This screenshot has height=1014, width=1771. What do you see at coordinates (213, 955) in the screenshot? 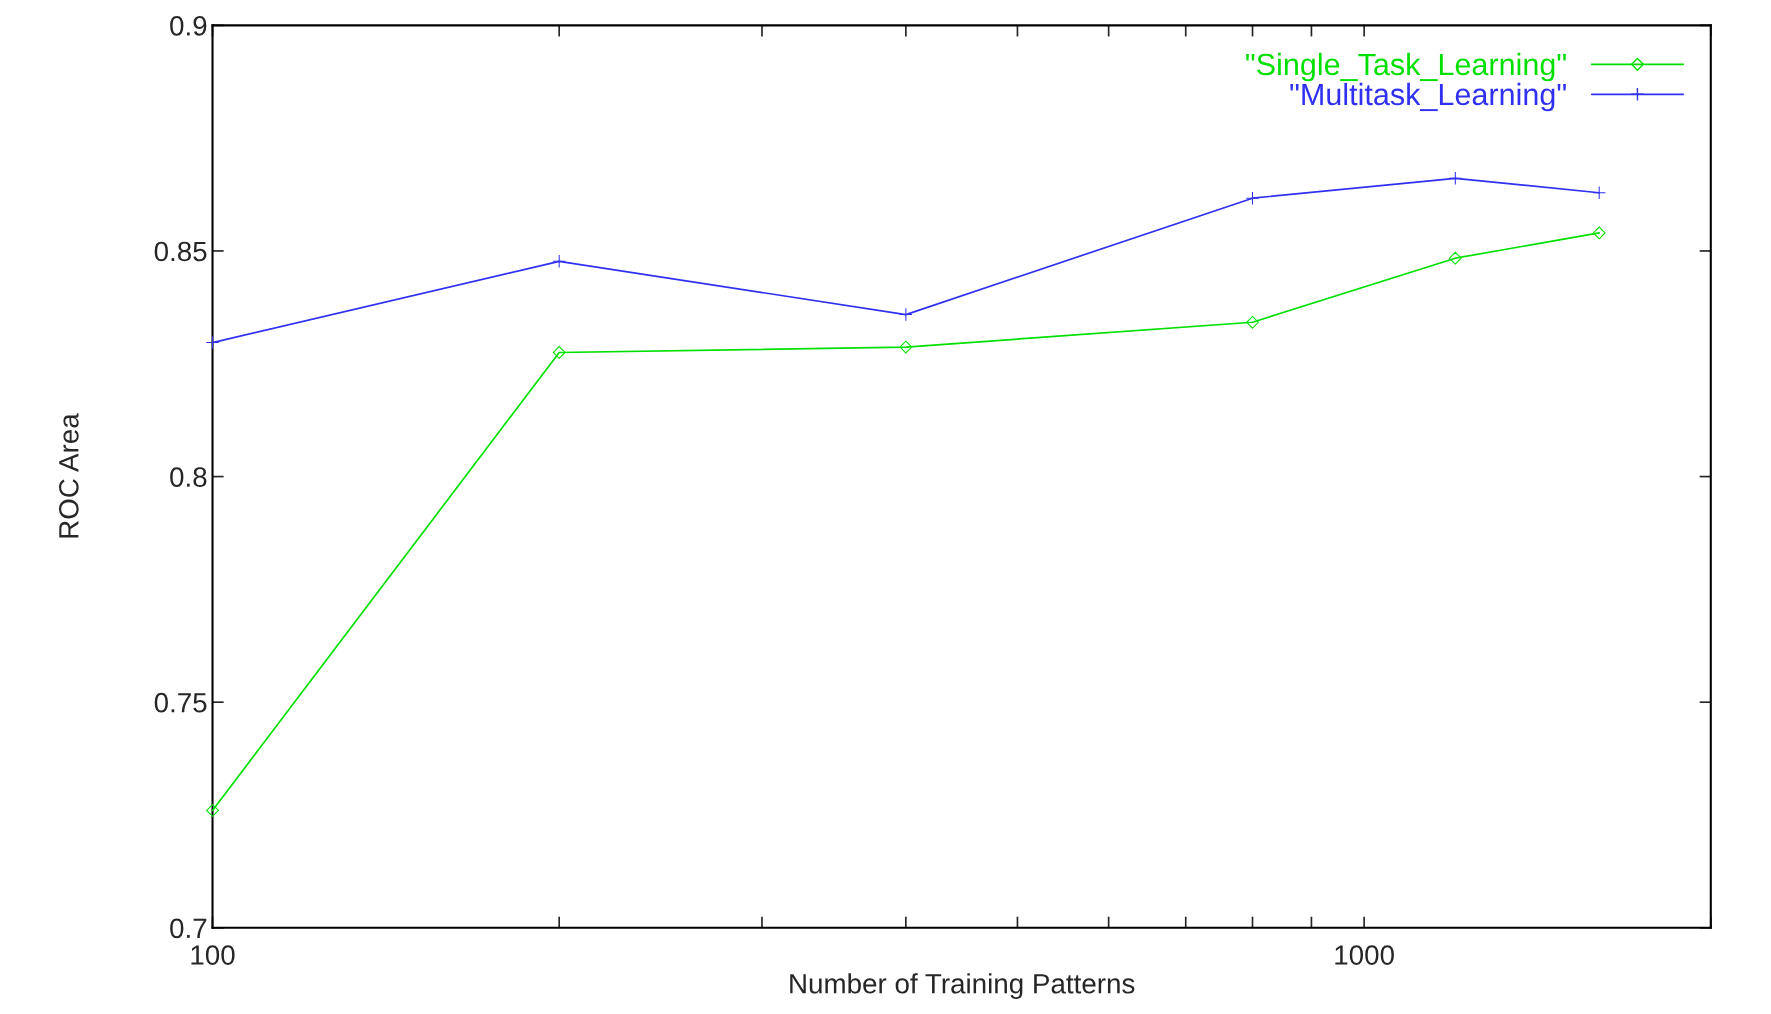
I see `x-tick-label: 100` at bounding box center [213, 955].